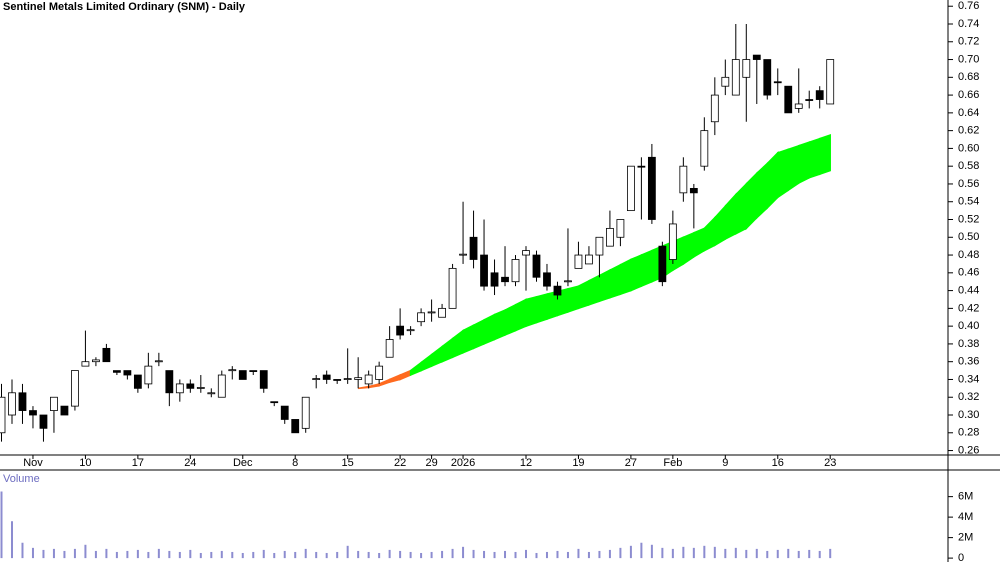 This screenshot has height=562, width=1000. I want to click on y-tick-label: 0.68, so click(968, 77).